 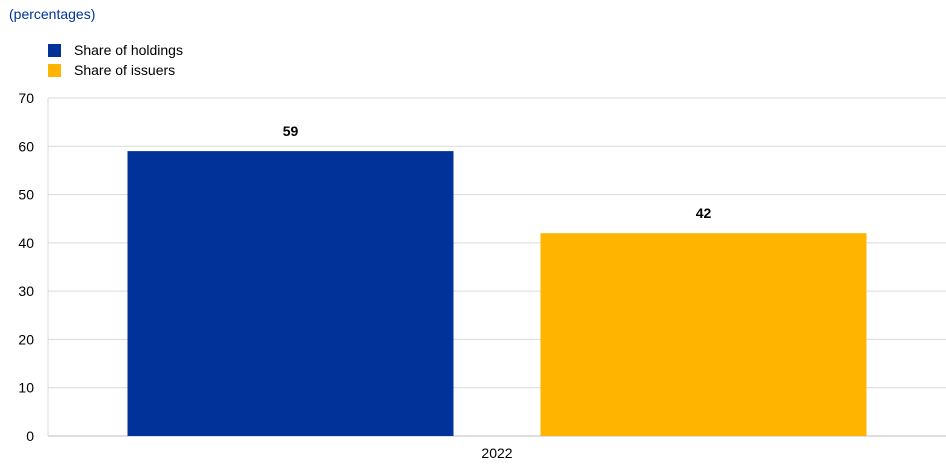 What do you see at coordinates (26, 339) in the screenshot?
I see `y-tick-label-20: 20` at bounding box center [26, 339].